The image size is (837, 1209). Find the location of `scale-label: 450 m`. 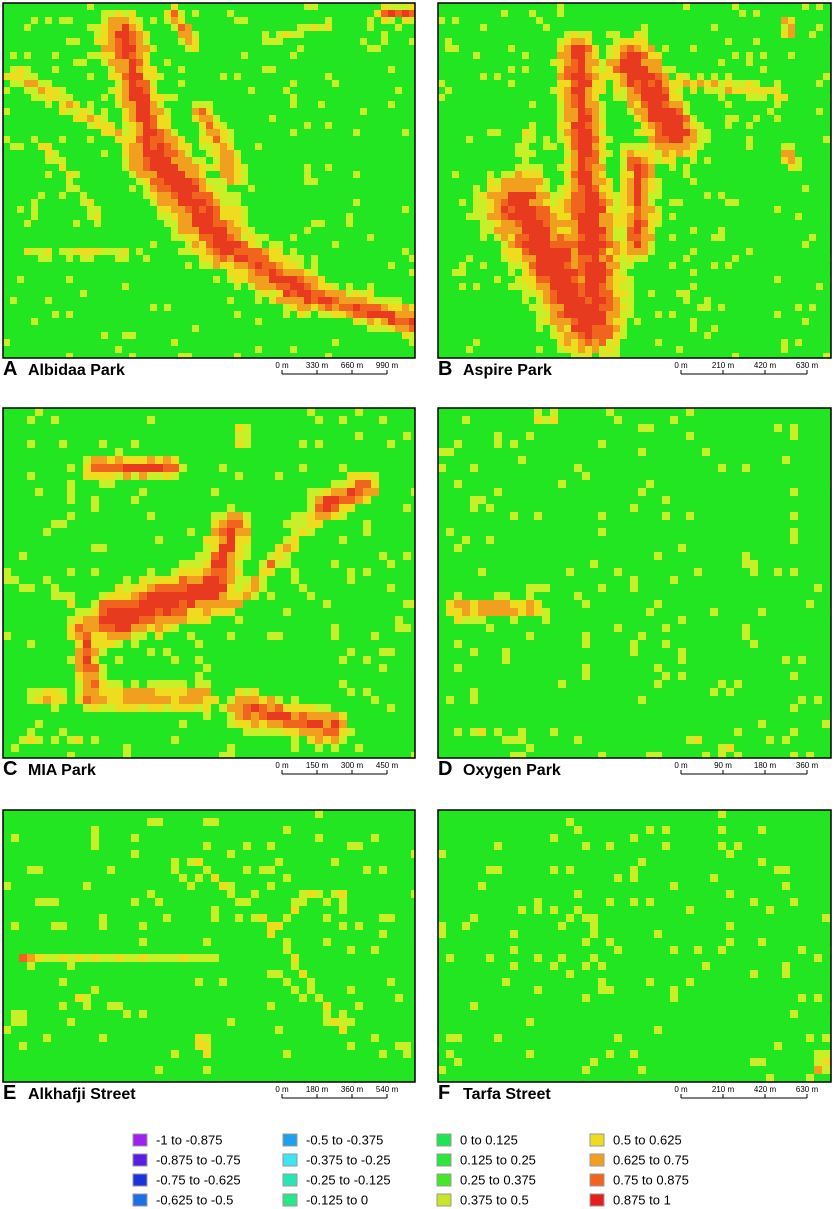

scale-label: 450 m is located at coordinates (387, 765).